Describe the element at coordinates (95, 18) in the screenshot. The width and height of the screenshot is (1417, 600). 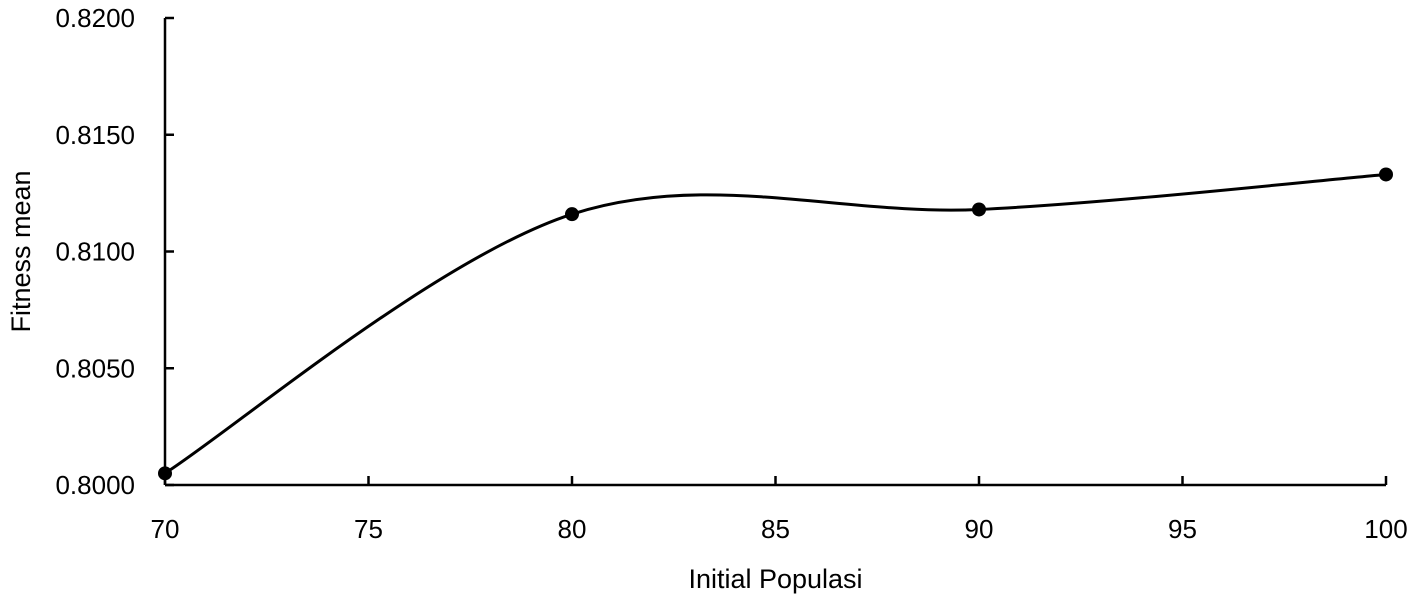
I see `y-tick-label: 0.8200` at that location.